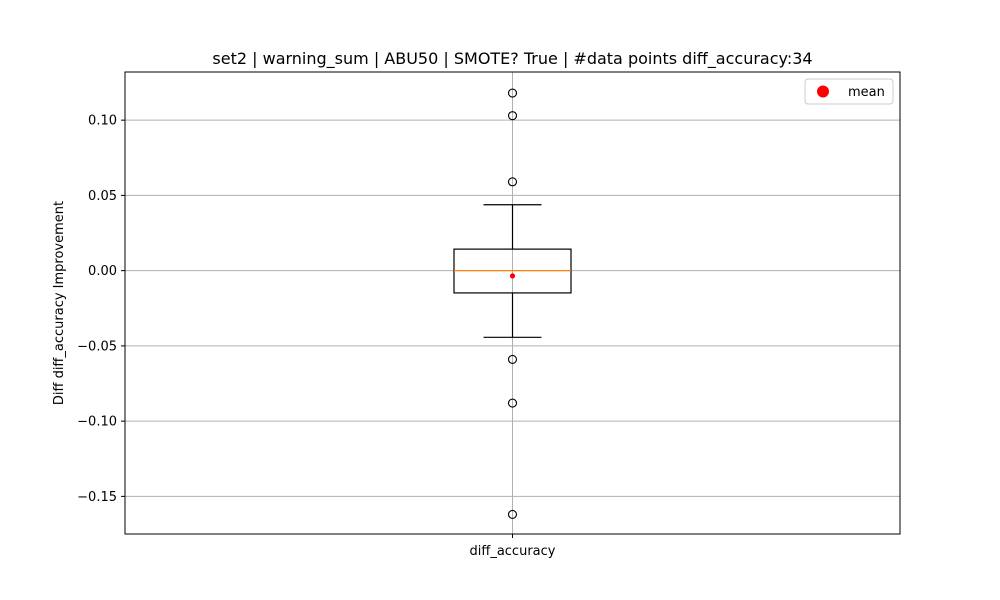  What do you see at coordinates (866, 92) in the screenshot?
I see `legend-mean-label: mean` at bounding box center [866, 92].